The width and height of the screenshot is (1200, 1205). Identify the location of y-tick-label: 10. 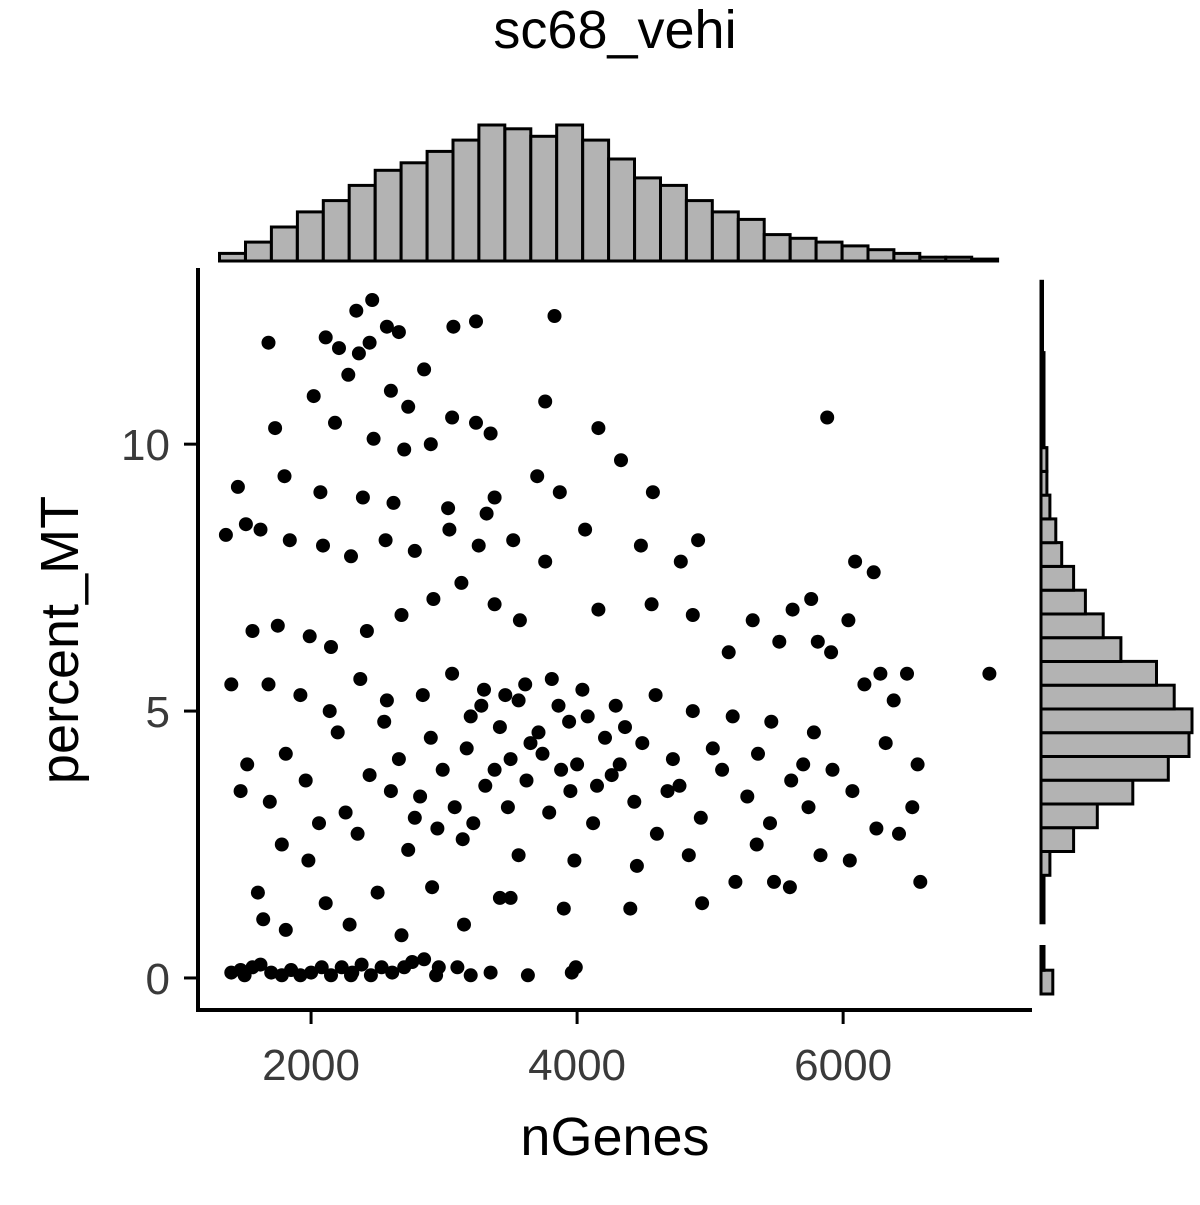
(145, 445).